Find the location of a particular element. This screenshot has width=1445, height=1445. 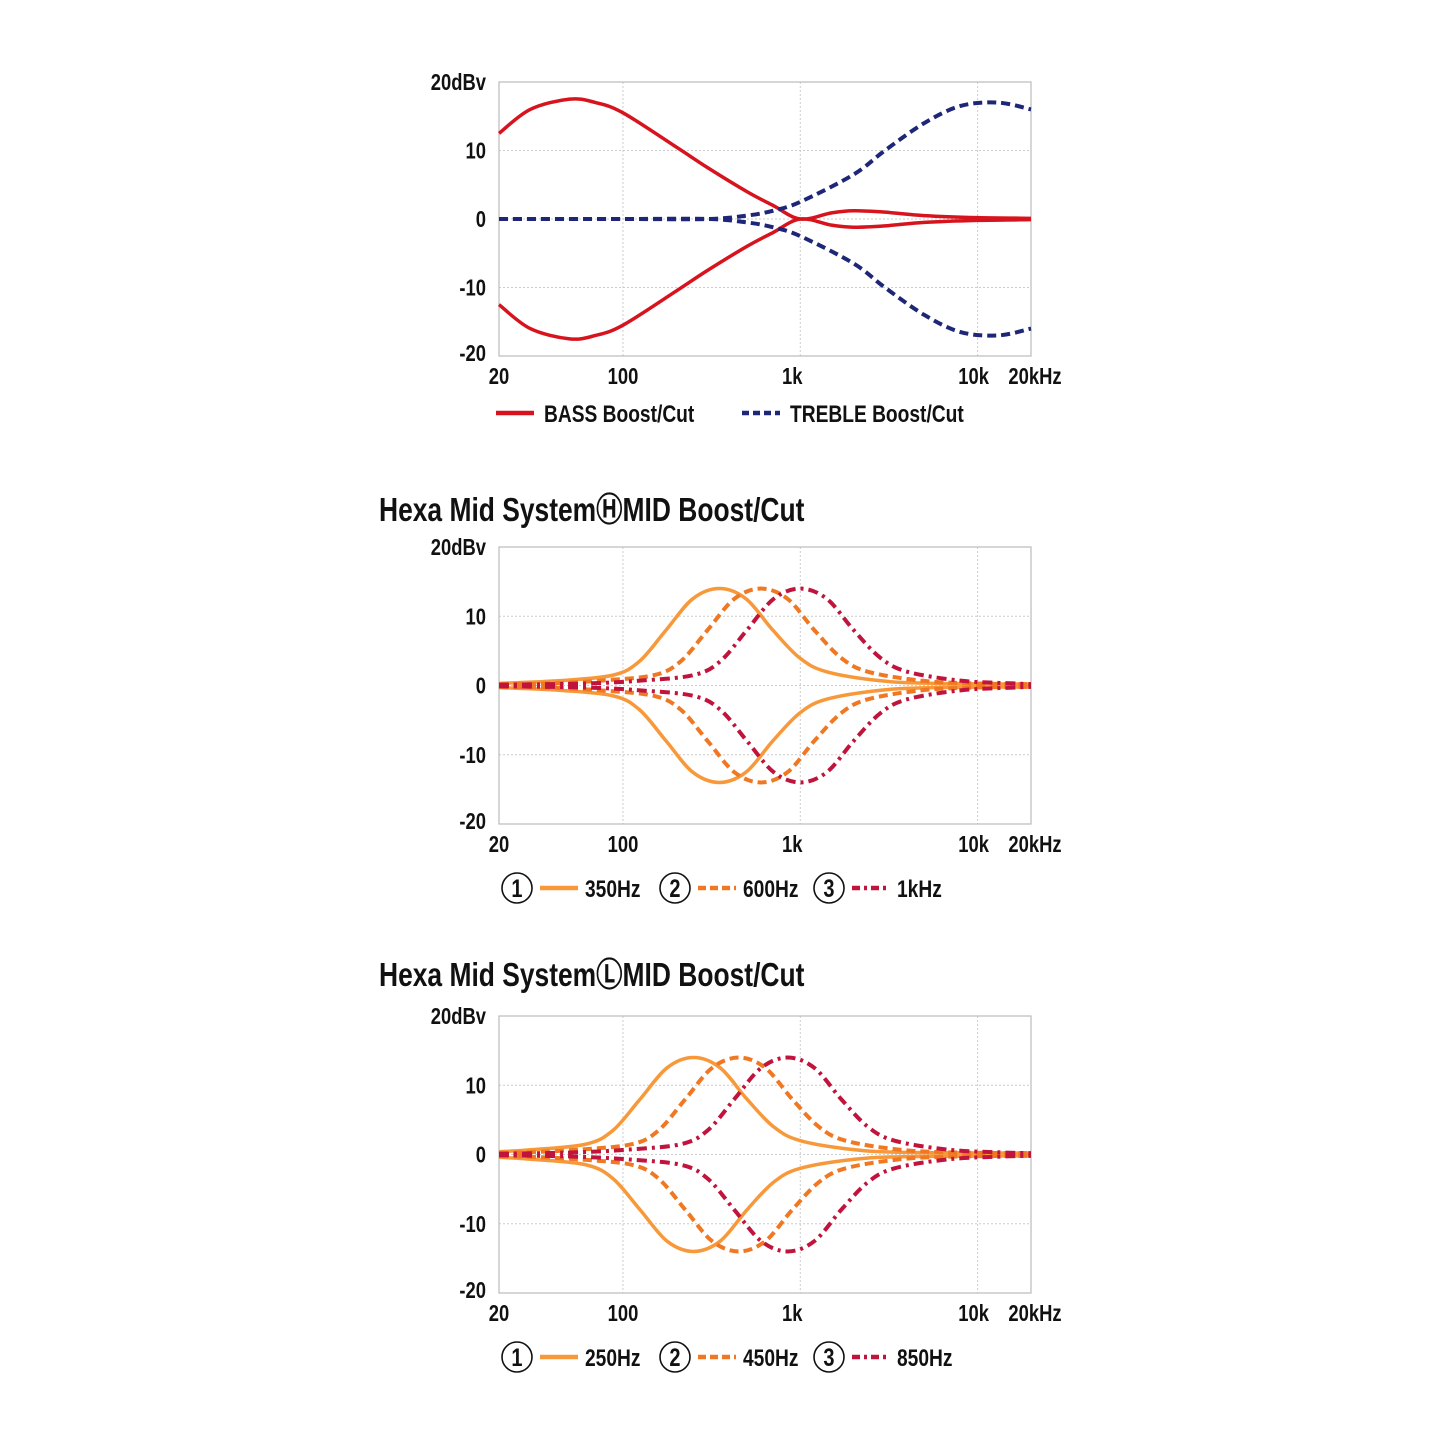

legend-label-group: 450Hz is located at coordinates (771, 1358).